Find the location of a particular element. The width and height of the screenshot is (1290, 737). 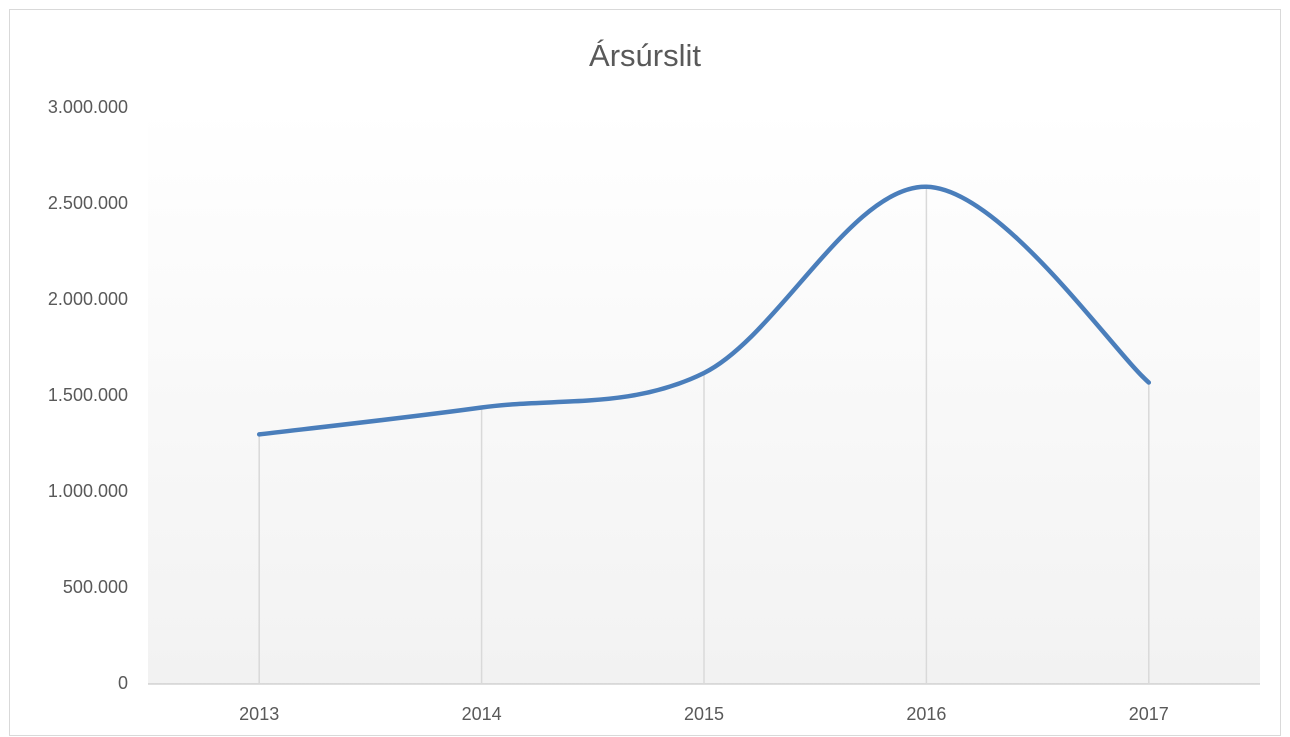

y-tick-label: 2.500.000 is located at coordinates (88, 203).